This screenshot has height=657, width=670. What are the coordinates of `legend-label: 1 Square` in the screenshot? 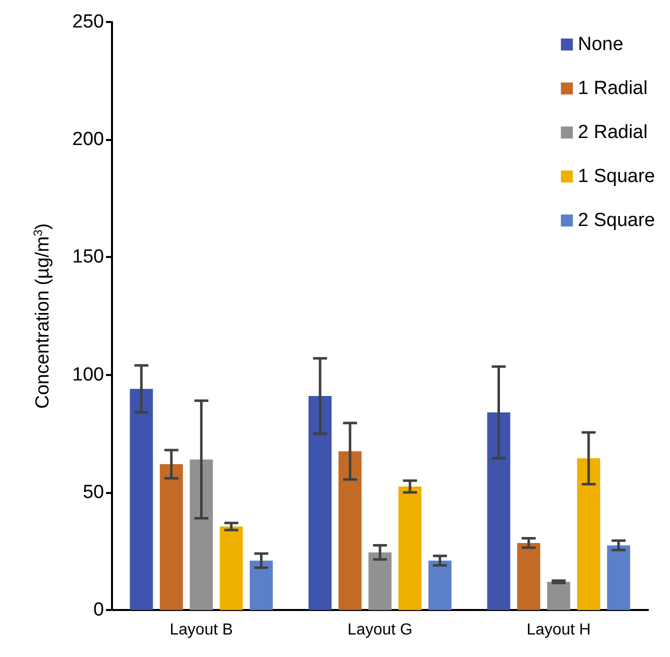 It's located at (617, 176).